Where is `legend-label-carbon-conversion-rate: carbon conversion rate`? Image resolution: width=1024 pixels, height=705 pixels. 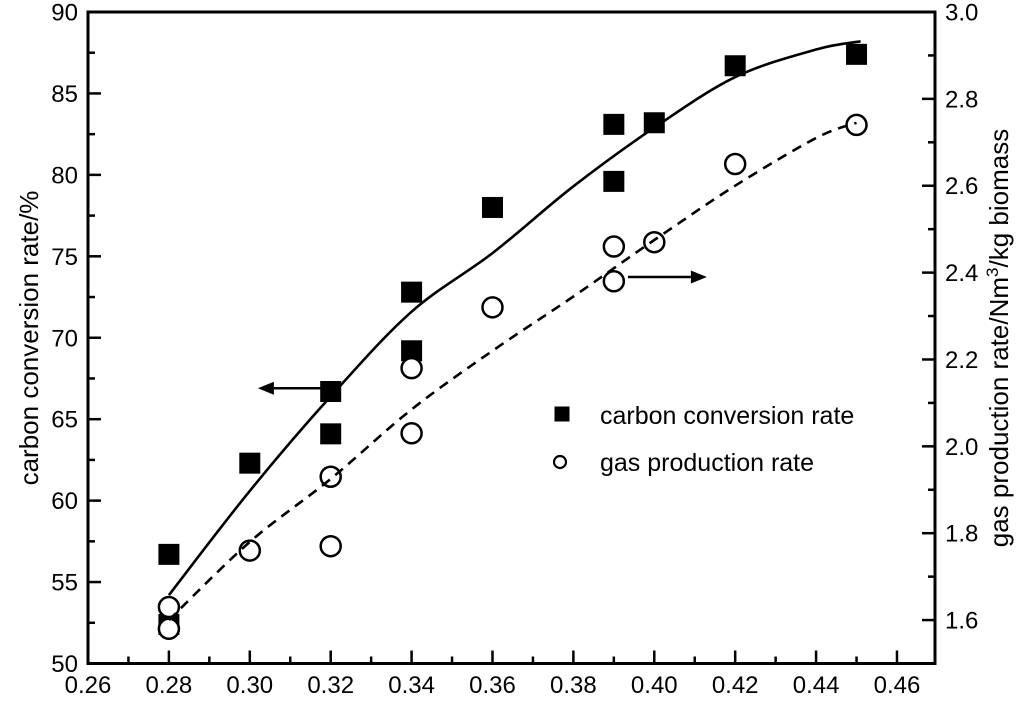
legend-label-carbon-conversion-rate: carbon conversion rate is located at coordinates (727, 416).